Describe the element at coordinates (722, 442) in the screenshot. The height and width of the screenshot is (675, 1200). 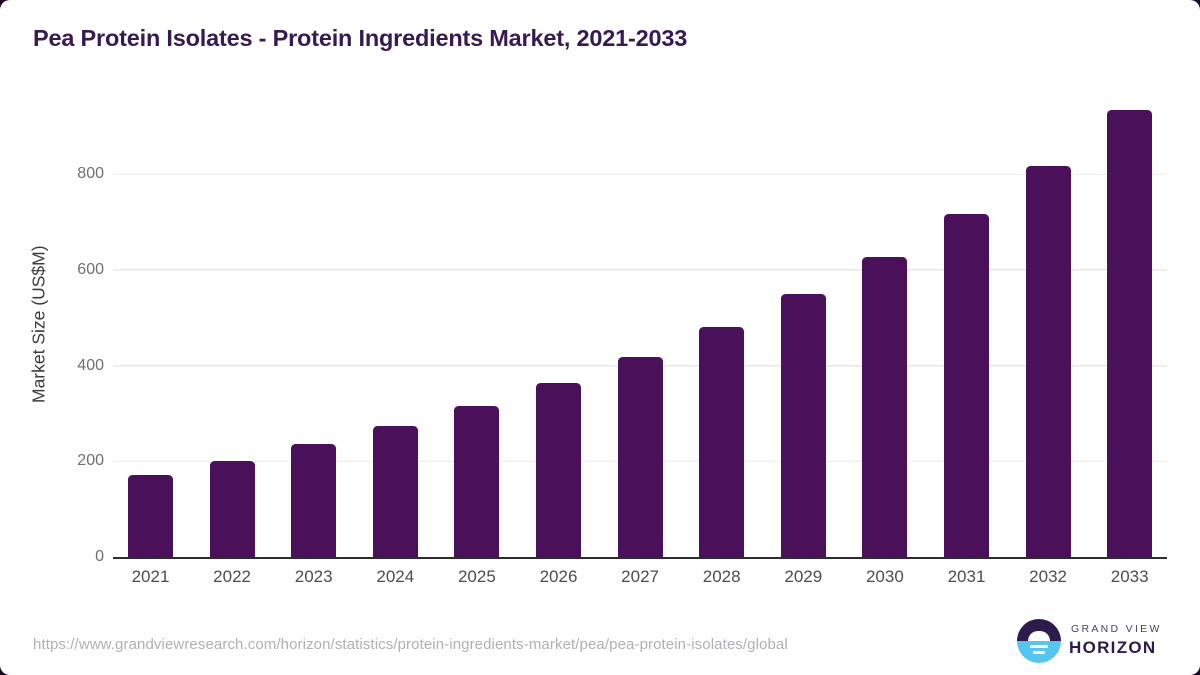
I see `bar-2028` at that location.